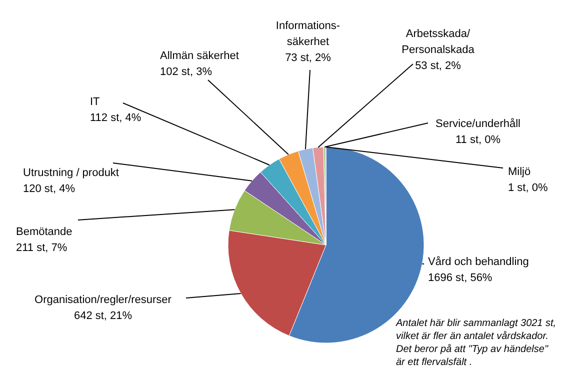  Describe the element at coordinates (460, 278) in the screenshot. I see `data-label: 1696 st, 56%` at that location.